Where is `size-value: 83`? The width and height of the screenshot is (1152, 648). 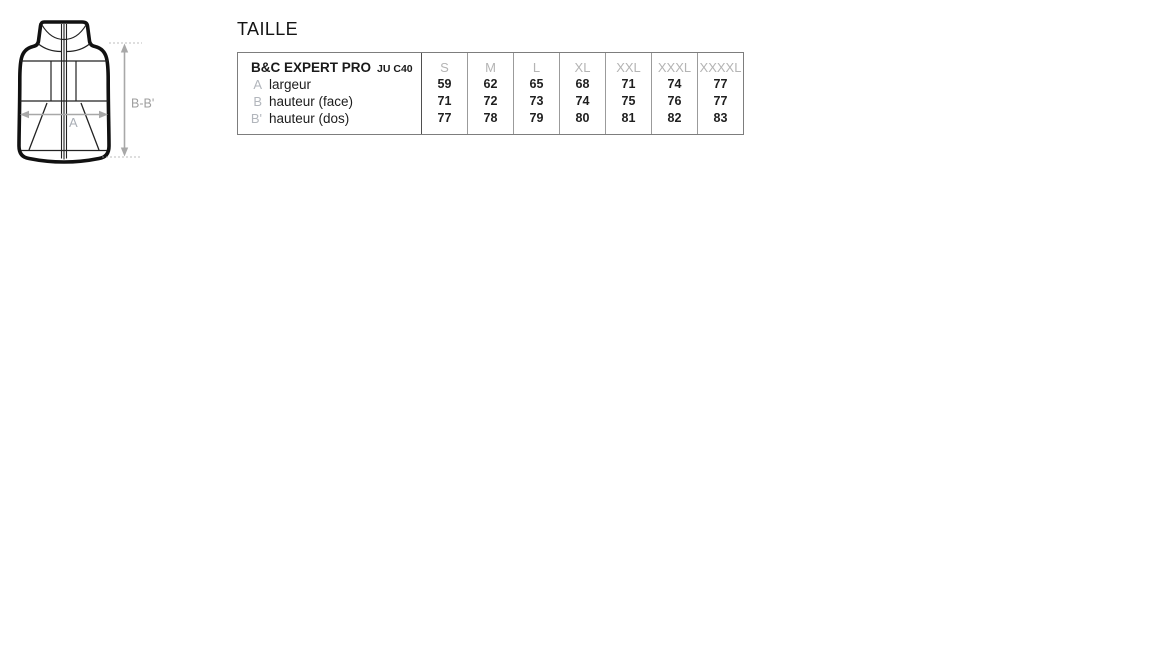 size-value: 83 is located at coordinates (720, 118).